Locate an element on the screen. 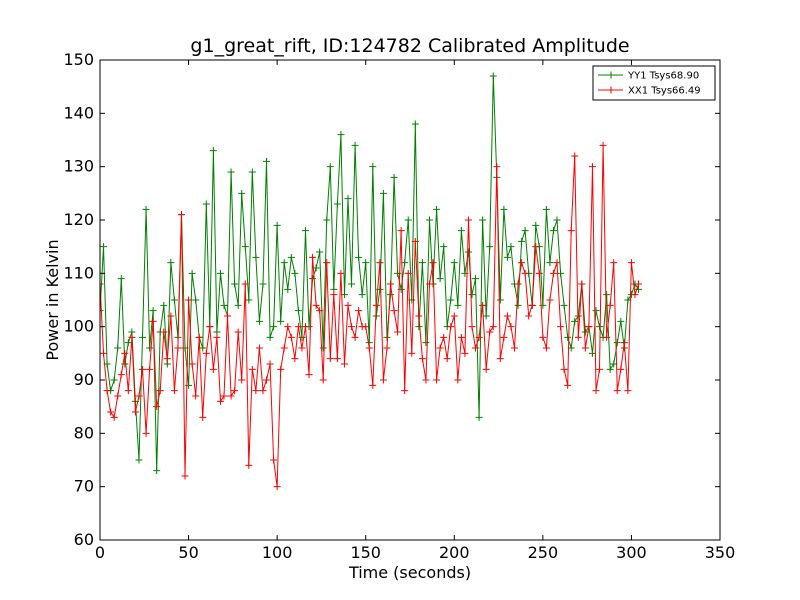 The width and height of the screenshot is (800, 600). legend-label: YY1 Tsys68.90 is located at coordinates (663, 76).